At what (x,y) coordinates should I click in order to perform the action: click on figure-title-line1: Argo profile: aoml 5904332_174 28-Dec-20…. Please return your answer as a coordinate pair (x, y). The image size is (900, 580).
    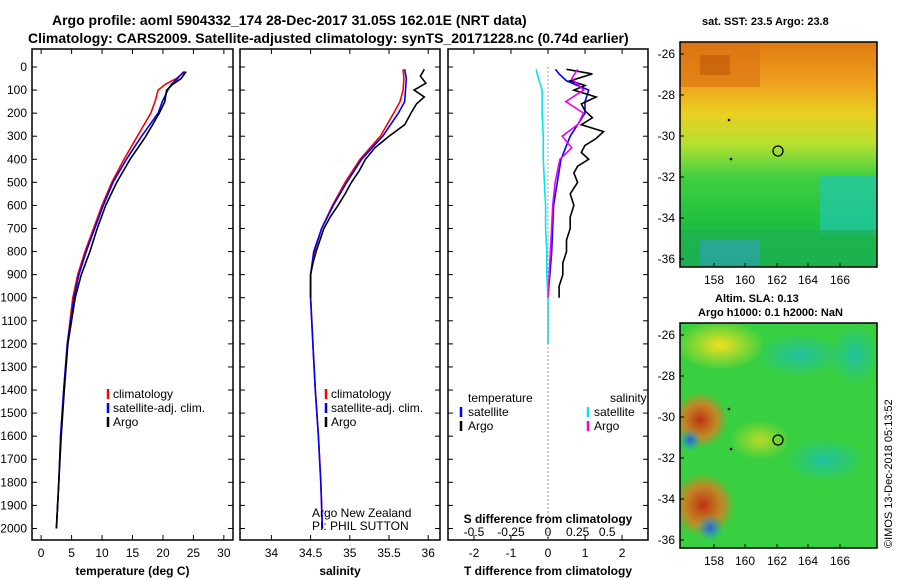
    Looking at the image, I should click on (289, 20).